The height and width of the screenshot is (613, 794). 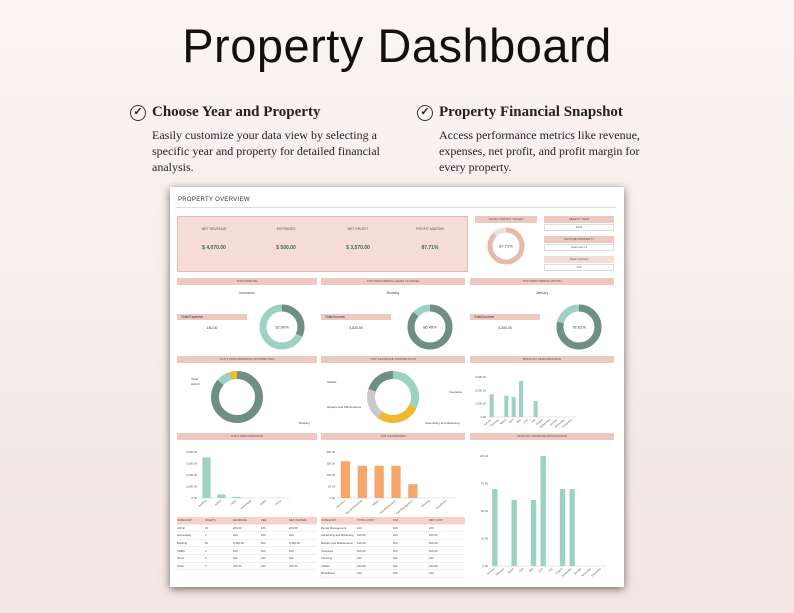 What do you see at coordinates (393, 281) in the screenshot?
I see `panel-header: TOP PERFORMING SALES CHANNEL` at bounding box center [393, 281].